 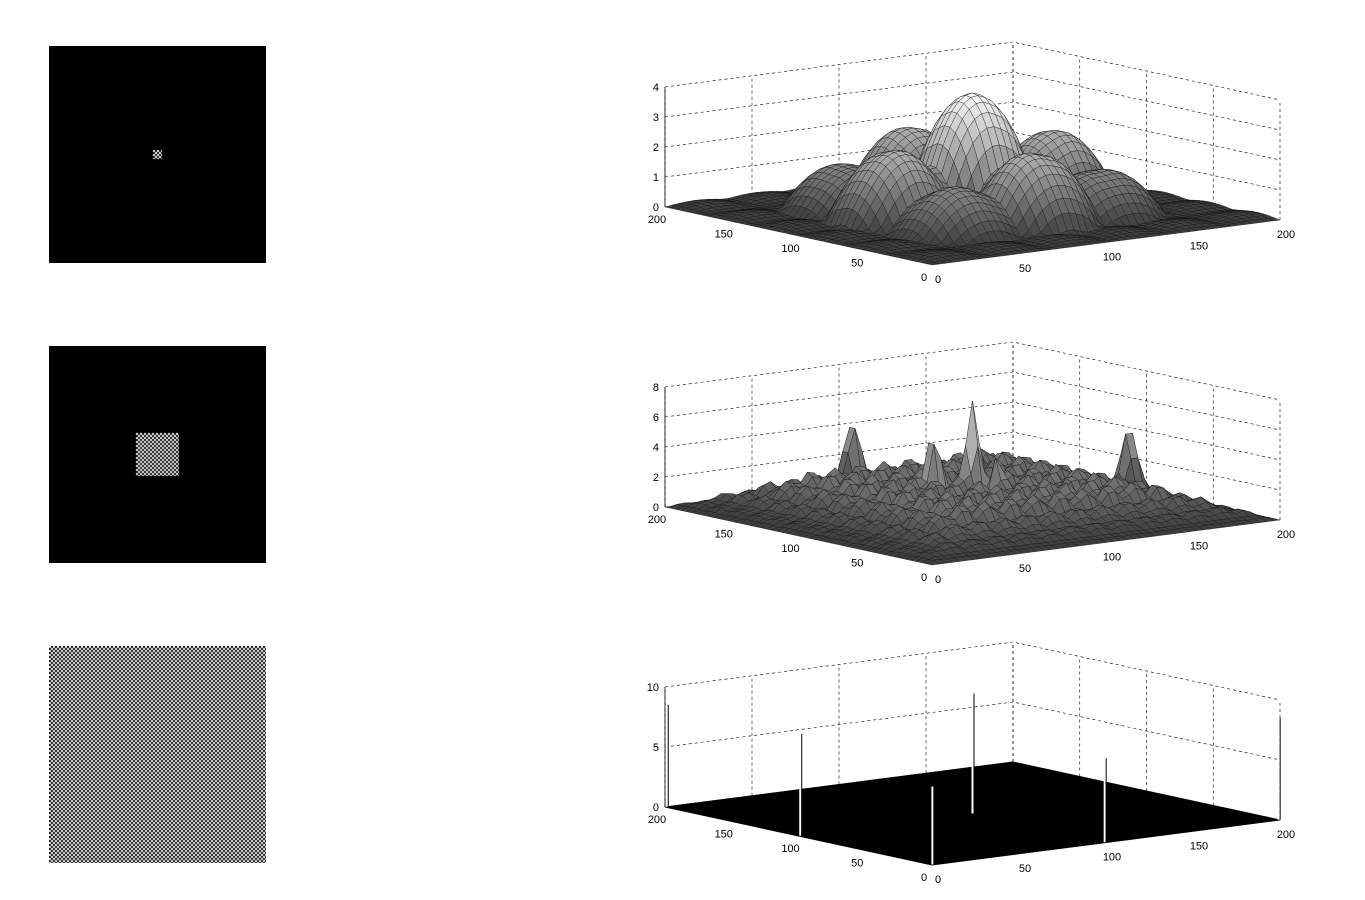 I want to click on image-full-checkerboard, so click(x=157, y=754).